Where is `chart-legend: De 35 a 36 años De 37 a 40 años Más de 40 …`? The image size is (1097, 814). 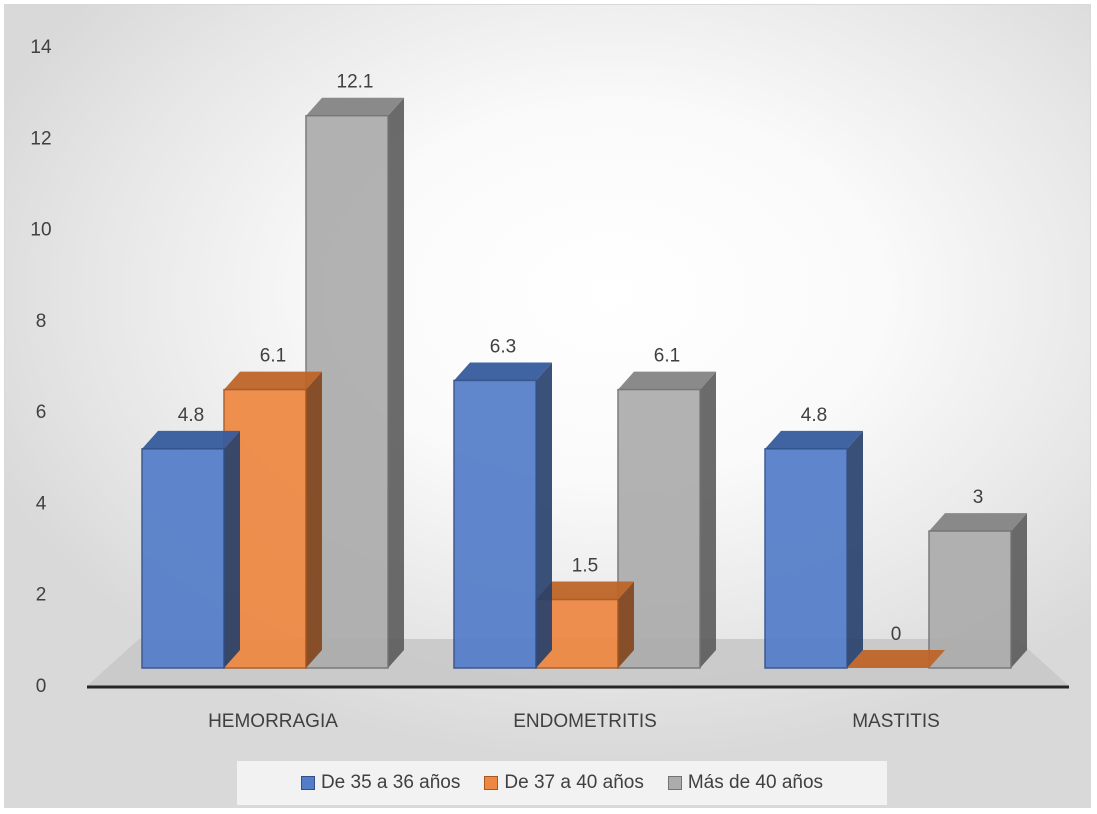 chart-legend: De 35 a 36 años De 37 a 40 años Más de 40 … is located at coordinates (562, 783).